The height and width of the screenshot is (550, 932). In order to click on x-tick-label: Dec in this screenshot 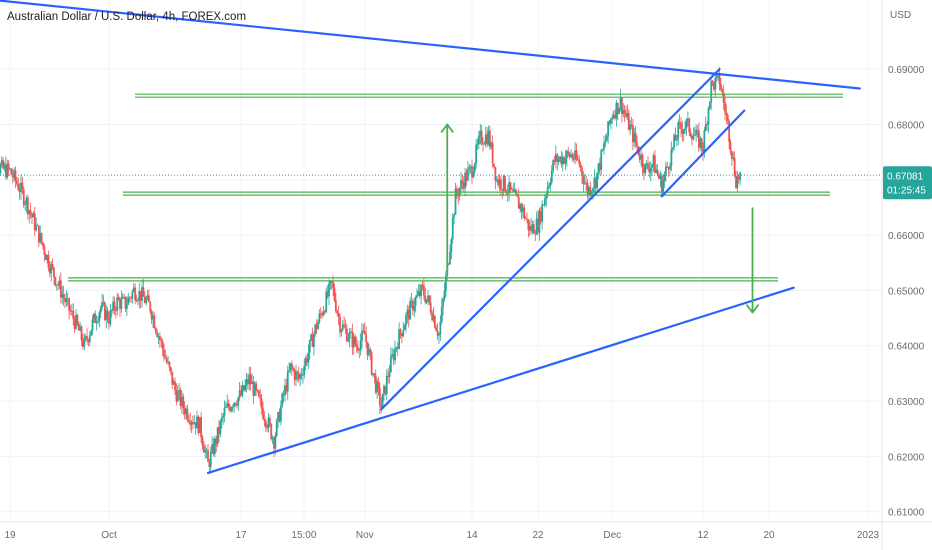, I will do `click(612, 535)`.